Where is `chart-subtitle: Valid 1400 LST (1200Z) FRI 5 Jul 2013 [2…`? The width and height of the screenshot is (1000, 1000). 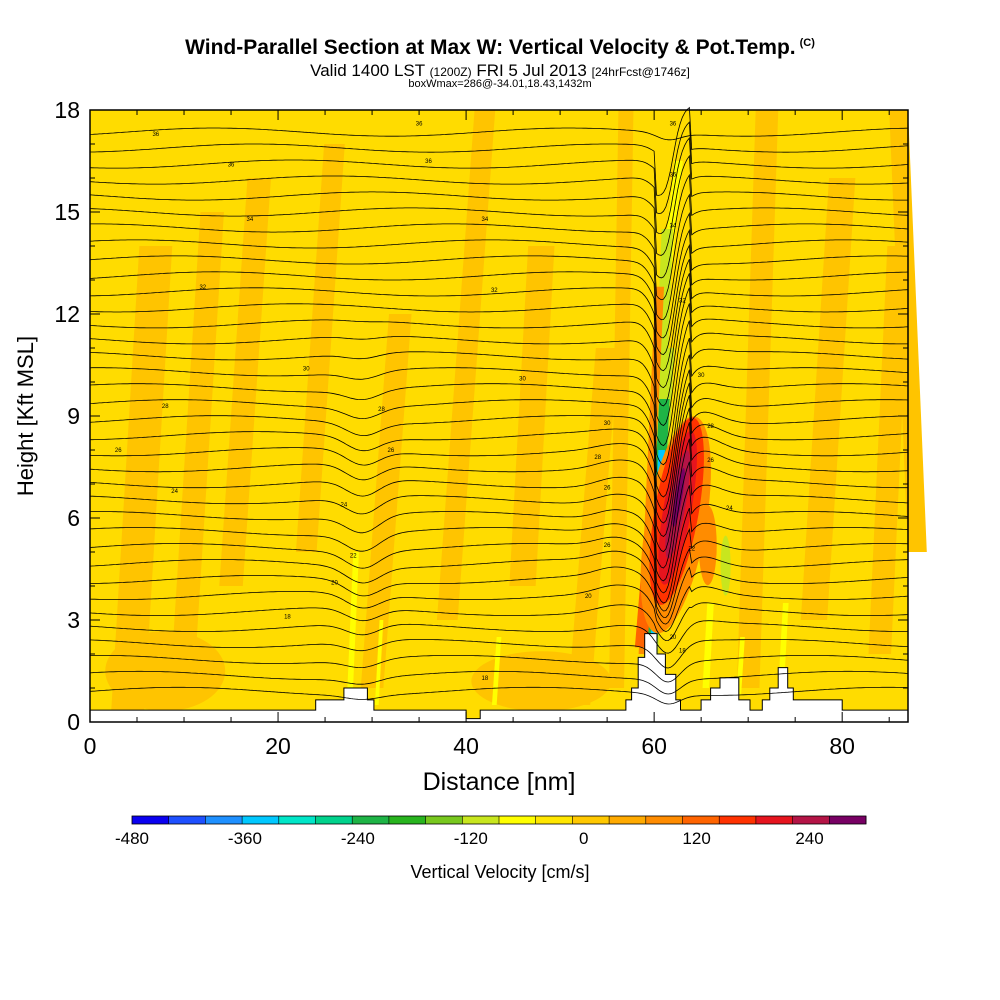
chart-subtitle: Valid 1400 LST (1200Z) FRI 5 Jul 2013 [2… is located at coordinates (500, 71).